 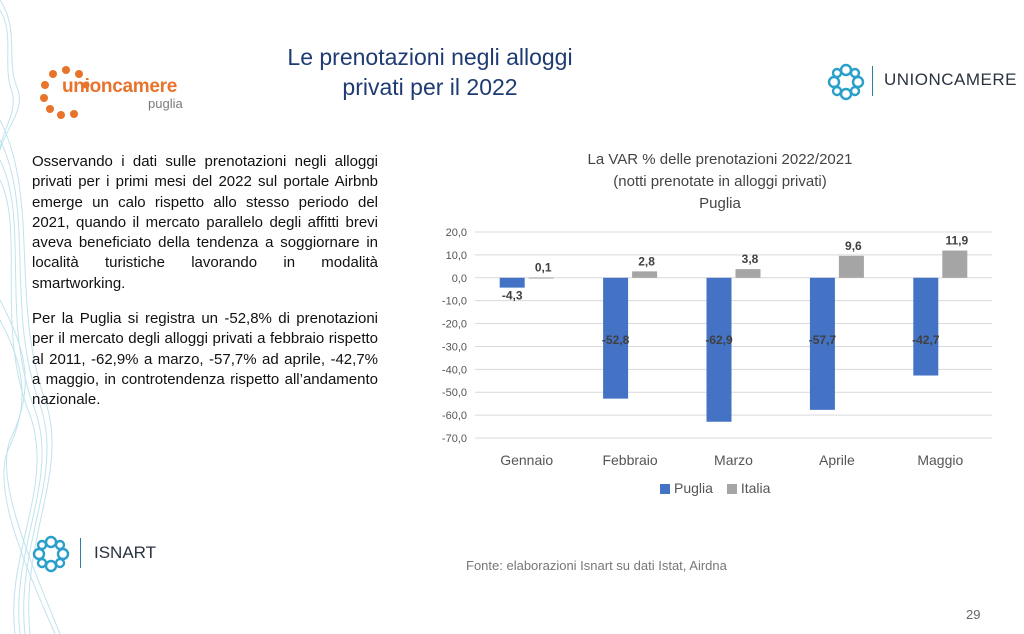 I want to click on isnart-logo: ISNART, so click(x=100, y=554).